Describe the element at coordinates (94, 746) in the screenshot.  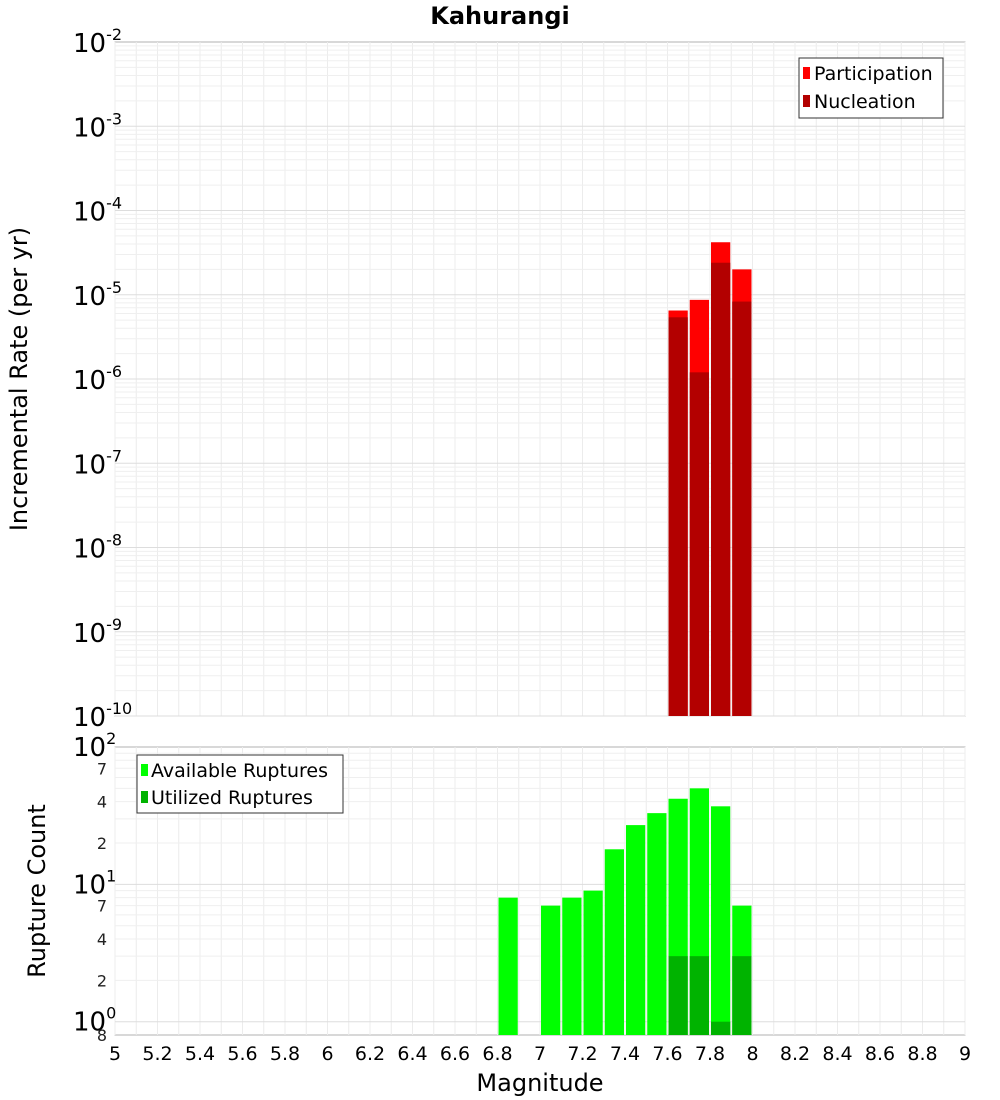
I see `count-y-tick-label: 10²` at that location.